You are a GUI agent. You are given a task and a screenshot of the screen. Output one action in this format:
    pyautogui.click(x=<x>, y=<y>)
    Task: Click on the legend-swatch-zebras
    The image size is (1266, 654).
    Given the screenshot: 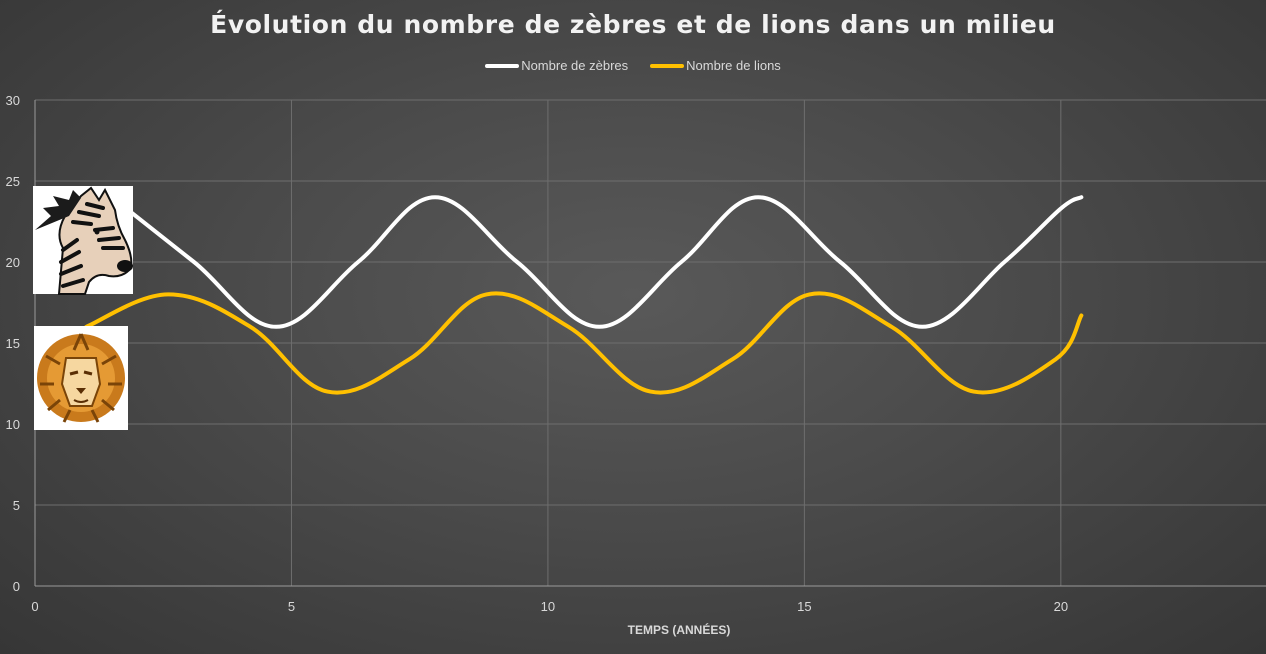 What is the action you would take?
    pyautogui.click(x=502, y=65)
    